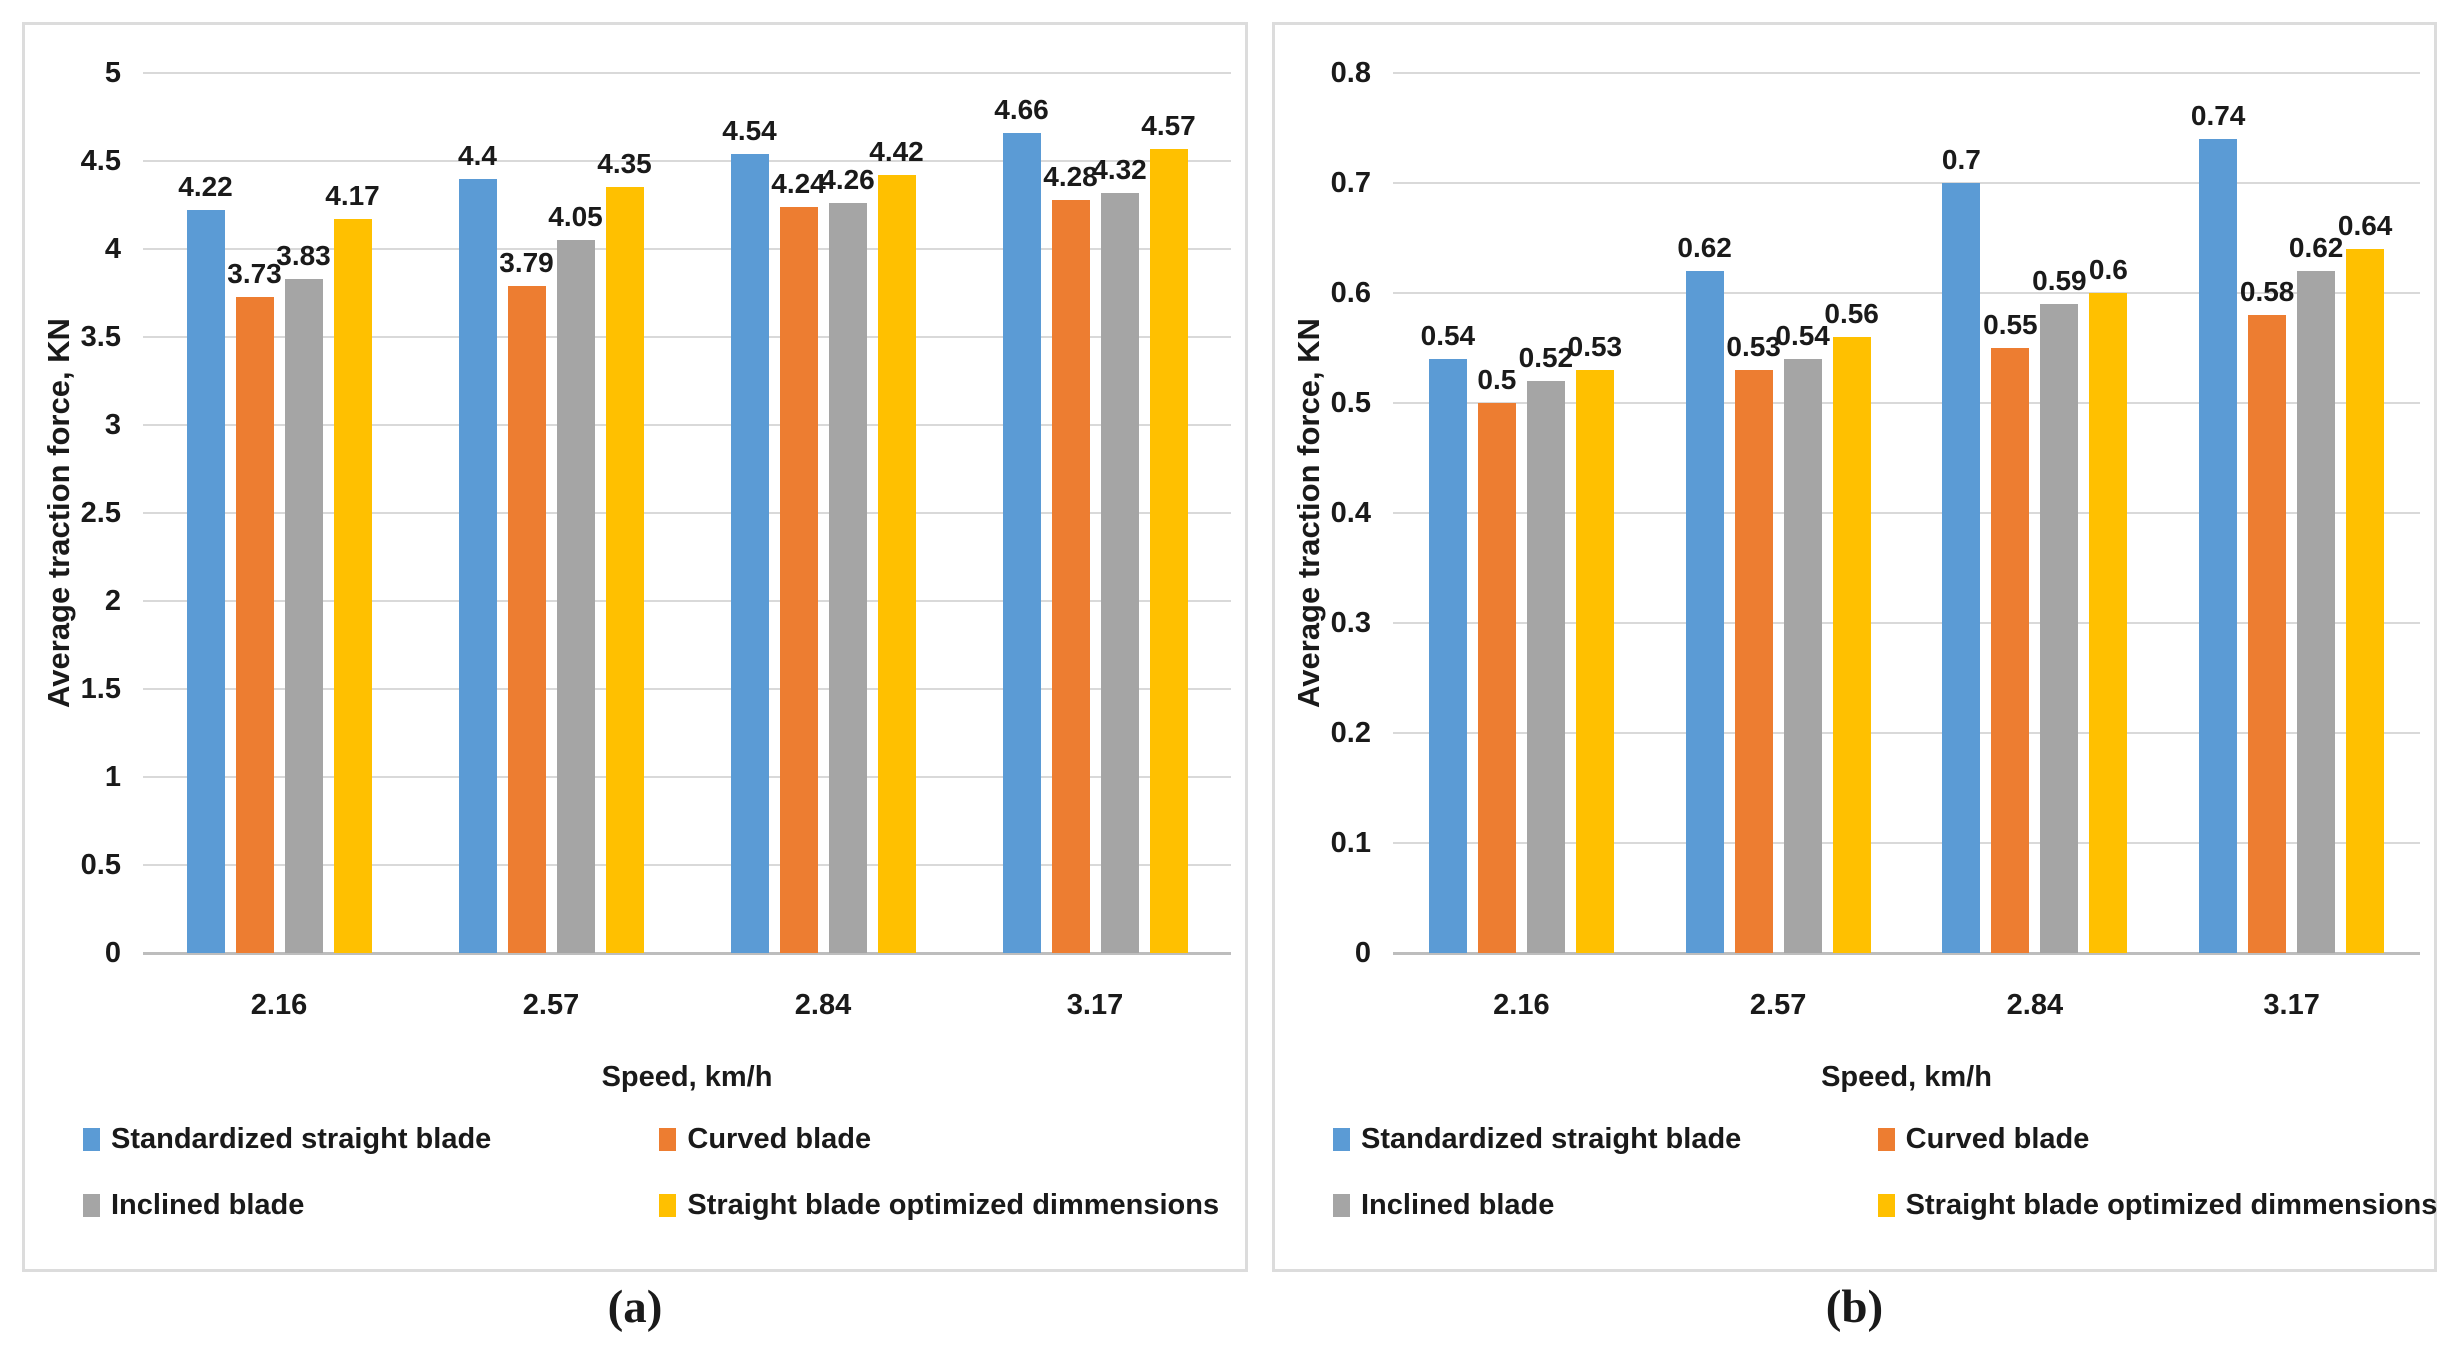 The height and width of the screenshot is (1349, 2459). I want to click on bar-value-label: 0.64, so click(2365, 225).